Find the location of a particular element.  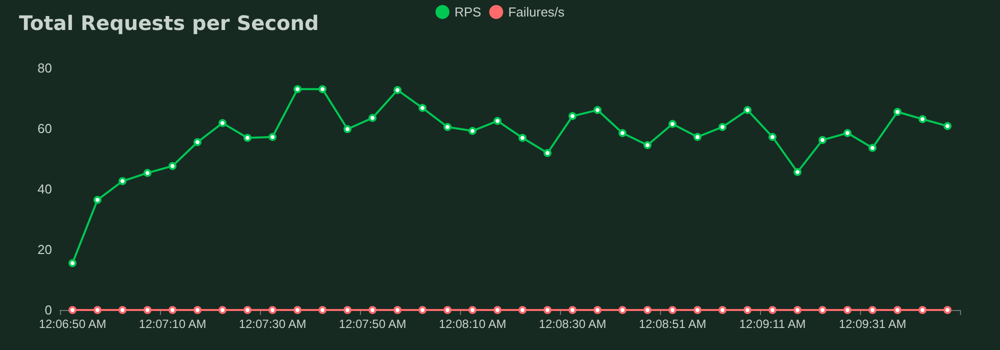

x-tick-label: 12:06:50 AM is located at coordinates (72, 324).